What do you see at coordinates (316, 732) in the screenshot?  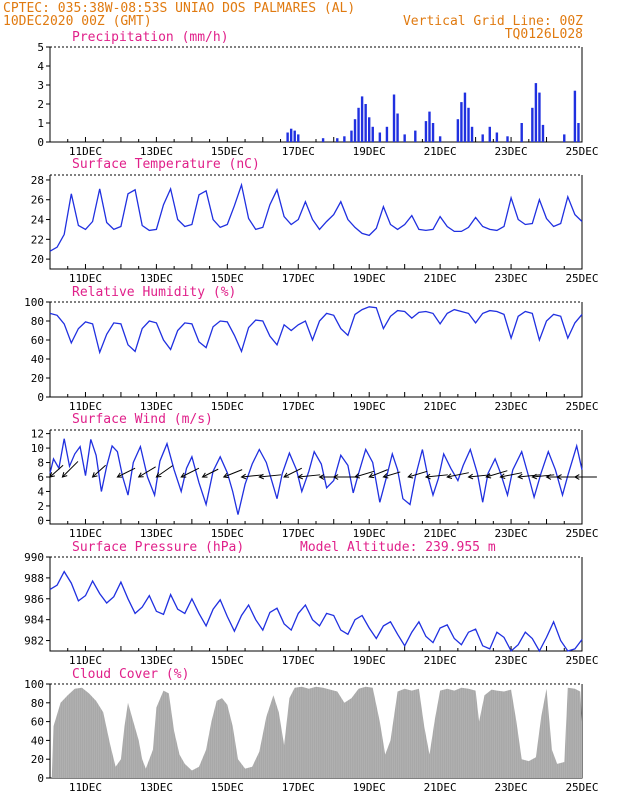 I see `cloud-area` at bounding box center [316, 732].